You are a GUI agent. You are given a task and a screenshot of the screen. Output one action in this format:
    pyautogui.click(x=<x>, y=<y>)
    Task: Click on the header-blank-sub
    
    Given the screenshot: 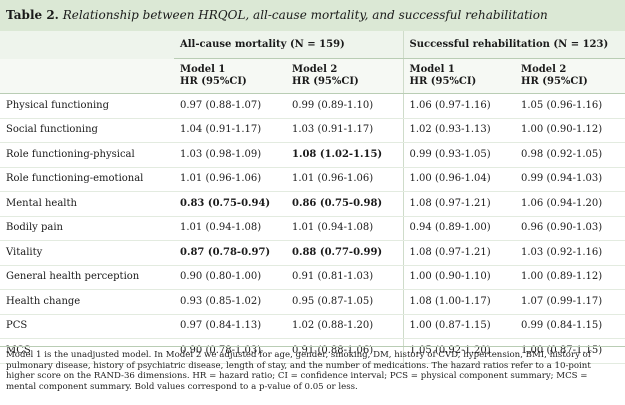 What is the action you would take?
    pyautogui.click(x=87, y=76)
    